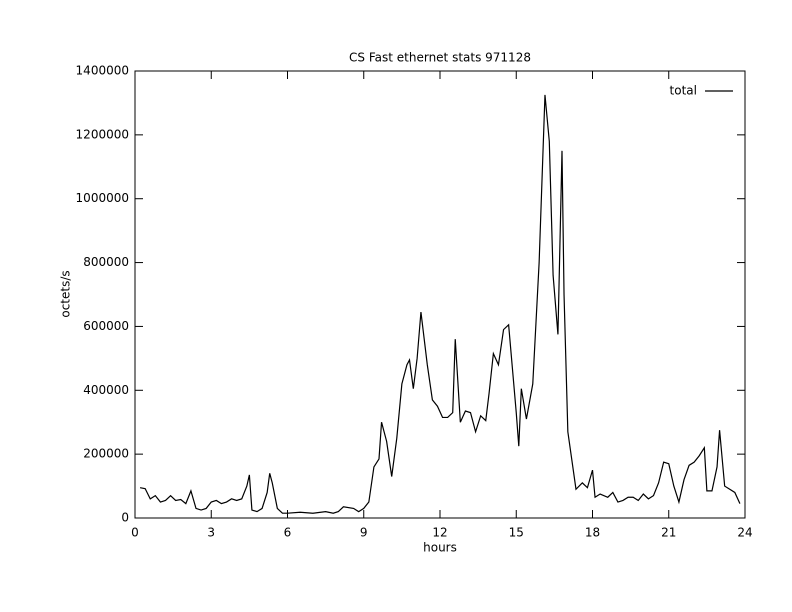  Describe the element at coordinates (288, 533) in the screenshot. I see `x-tick-label: 6` at that location.